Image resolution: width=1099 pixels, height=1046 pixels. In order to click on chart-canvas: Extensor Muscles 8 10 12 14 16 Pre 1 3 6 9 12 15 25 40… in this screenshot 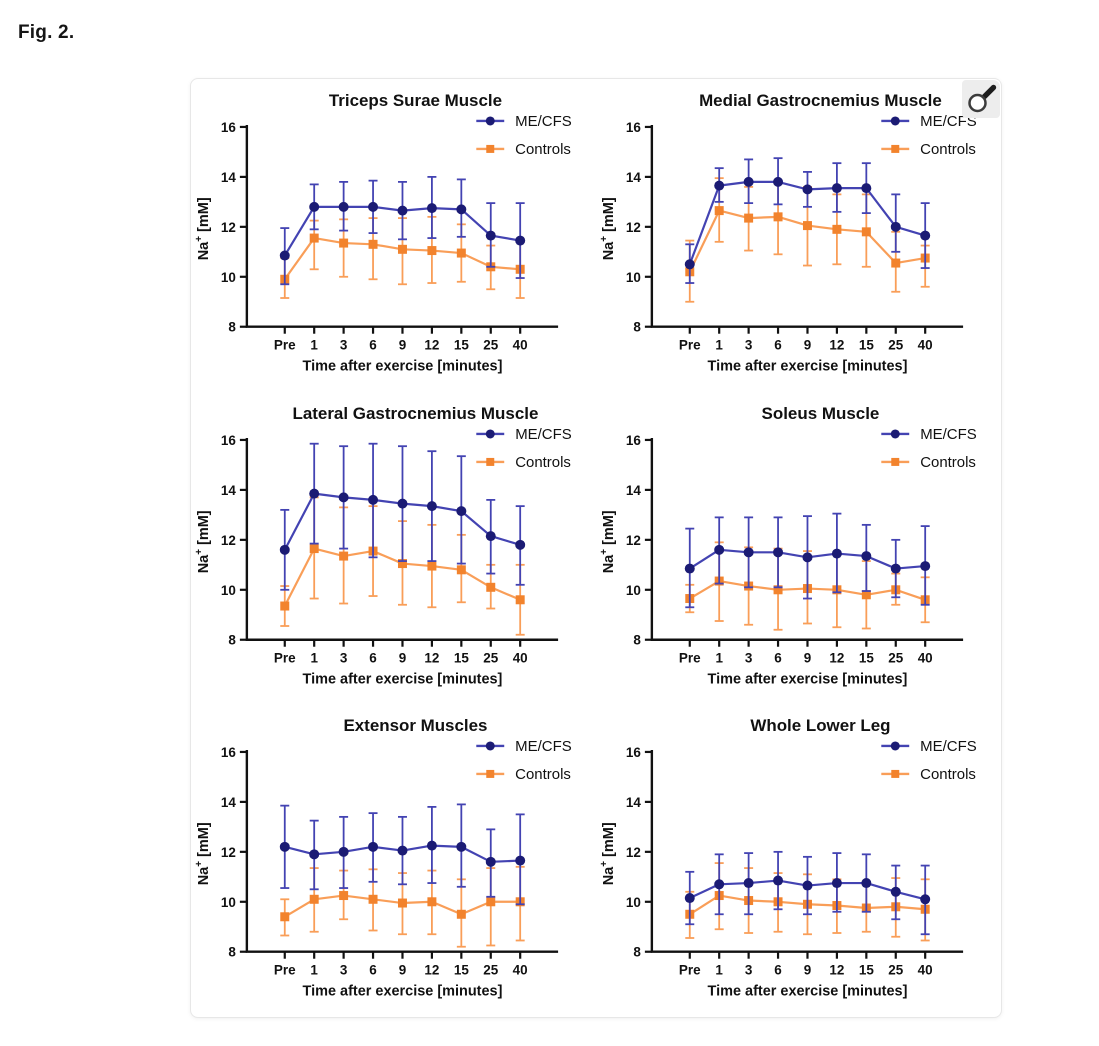, I will do `click(383, 858)`.